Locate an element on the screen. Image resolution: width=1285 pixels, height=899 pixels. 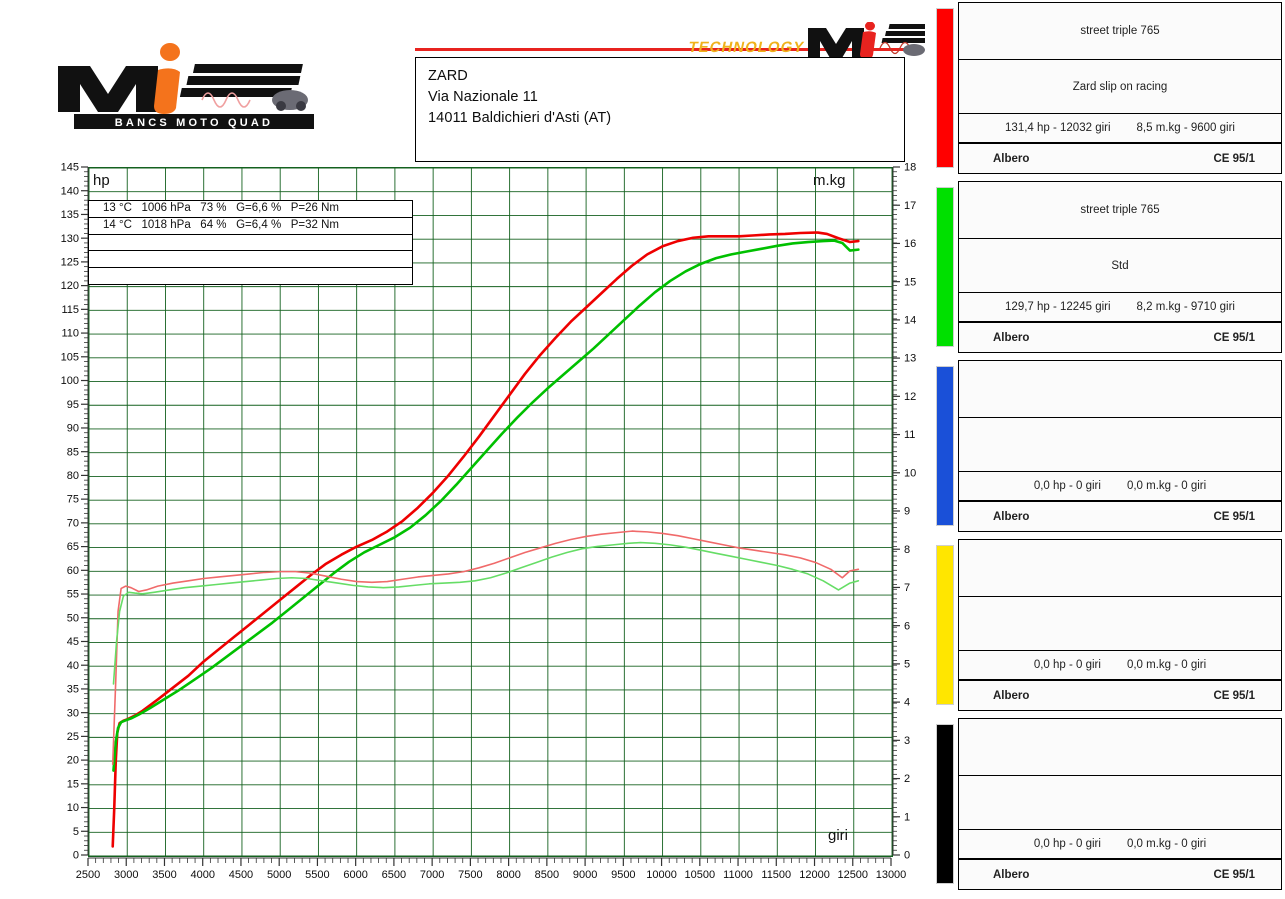
svg-text: 10000 is located at coordinates (661, 875).